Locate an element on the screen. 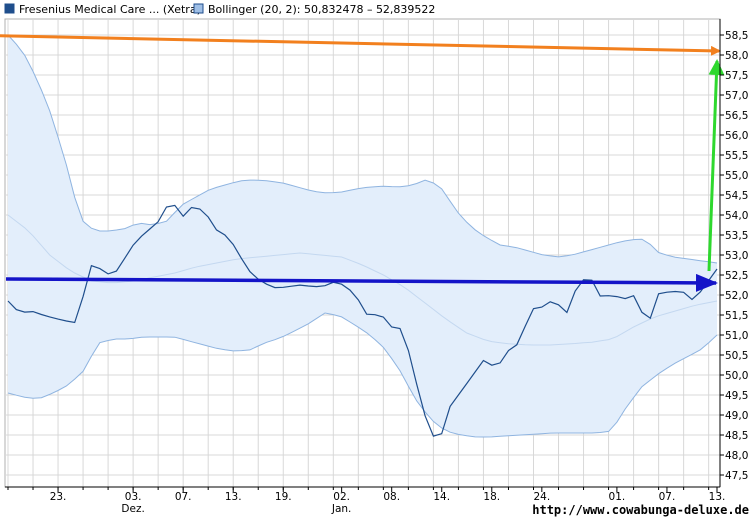  blue-trend-arrow is located at coordinates (361, 282).